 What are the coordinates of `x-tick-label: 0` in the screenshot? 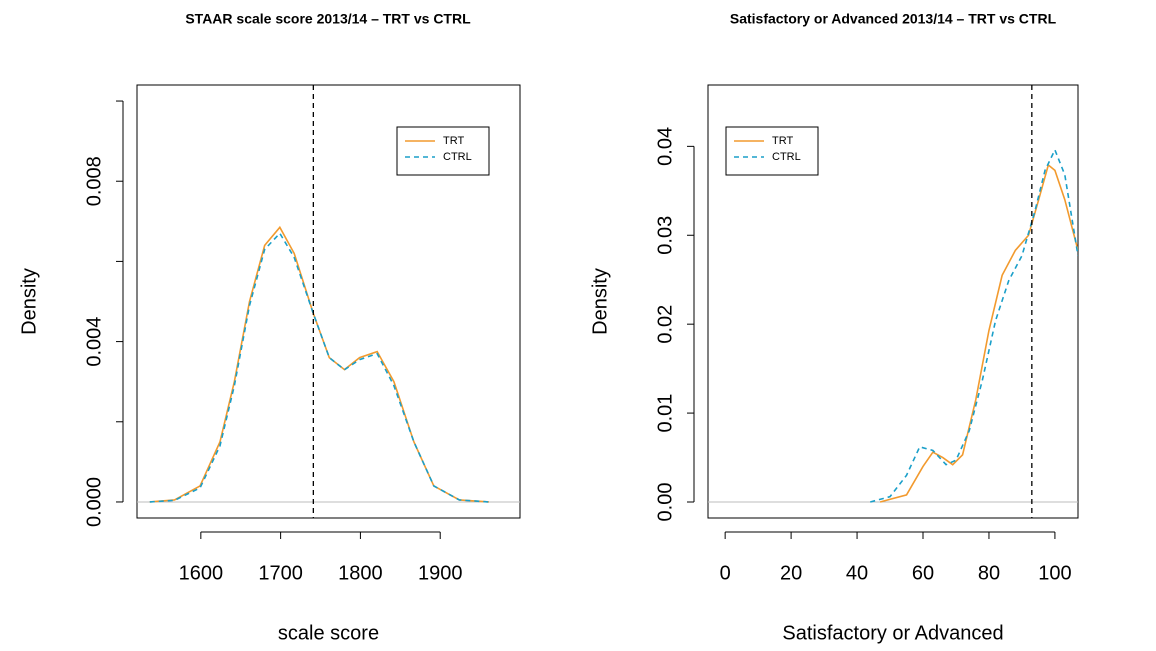 It's located at (725, 573).